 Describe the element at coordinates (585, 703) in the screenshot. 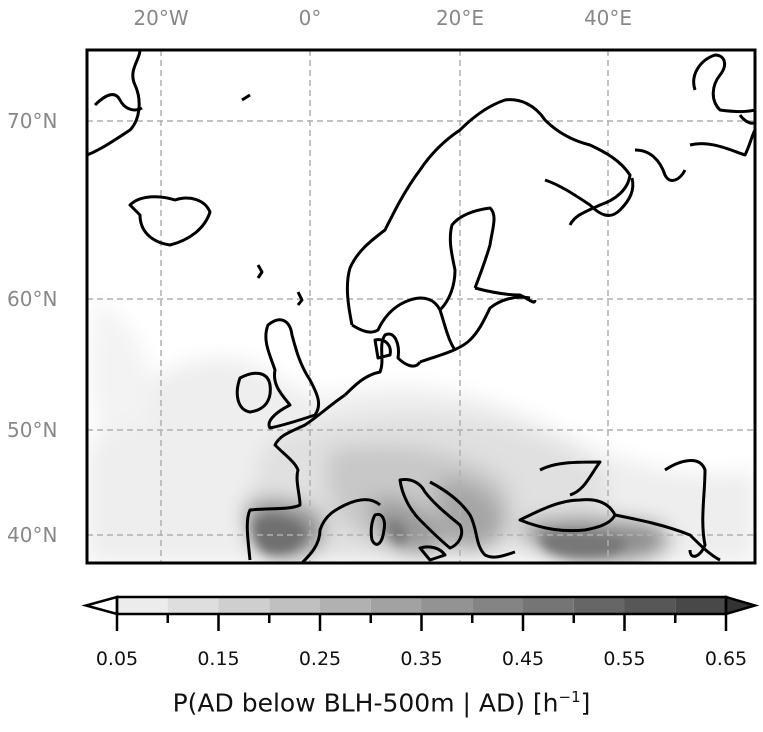

I see `colorbar-title-end: ]` at that location.